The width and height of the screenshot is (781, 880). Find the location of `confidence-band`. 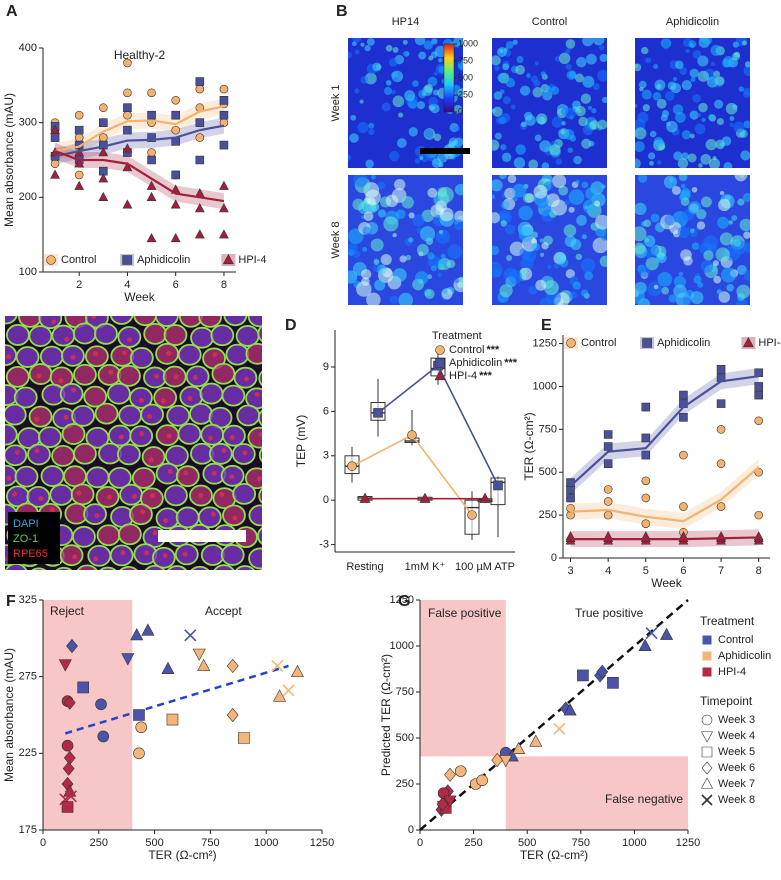

confidence-band is located at coordinates (664, 431).